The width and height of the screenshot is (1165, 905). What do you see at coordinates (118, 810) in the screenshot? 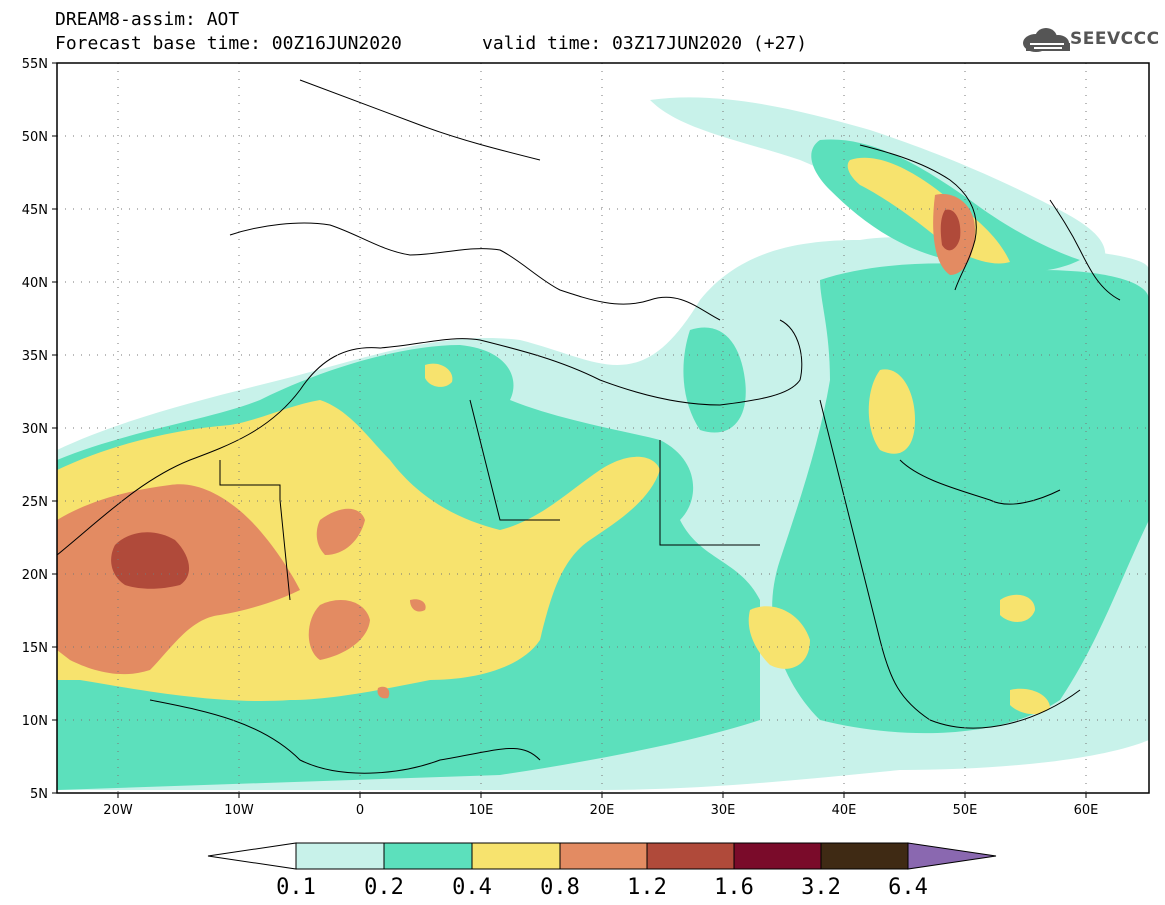
I see `lon-label: 20W` at bounding box center [118, 810].